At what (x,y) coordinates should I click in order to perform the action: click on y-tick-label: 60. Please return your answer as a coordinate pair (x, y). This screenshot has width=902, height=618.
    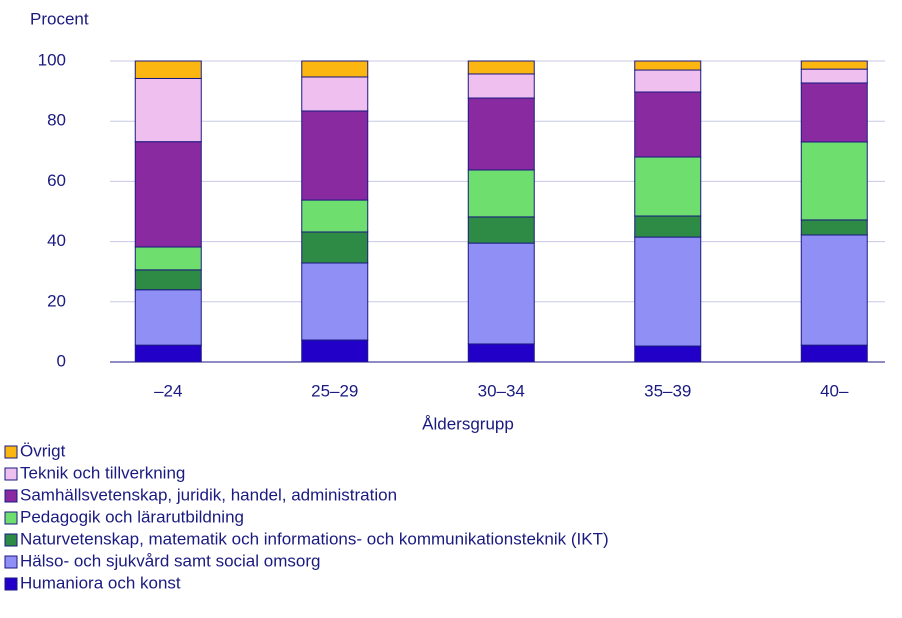
    Looking at the image, I should click on (56, 180).